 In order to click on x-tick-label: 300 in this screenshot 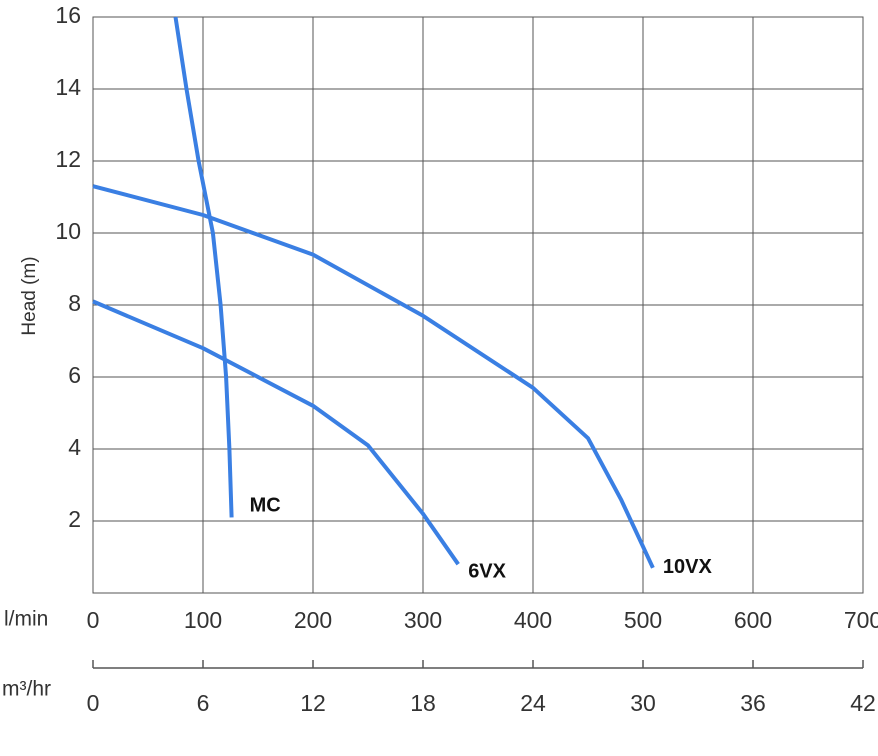, I will do `click(423, 620)`.